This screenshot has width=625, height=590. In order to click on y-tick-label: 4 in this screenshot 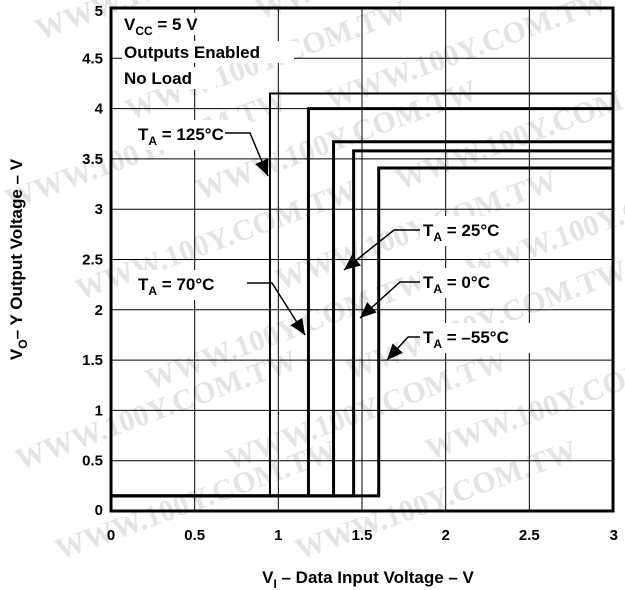, I will do `click(99, 109)`.